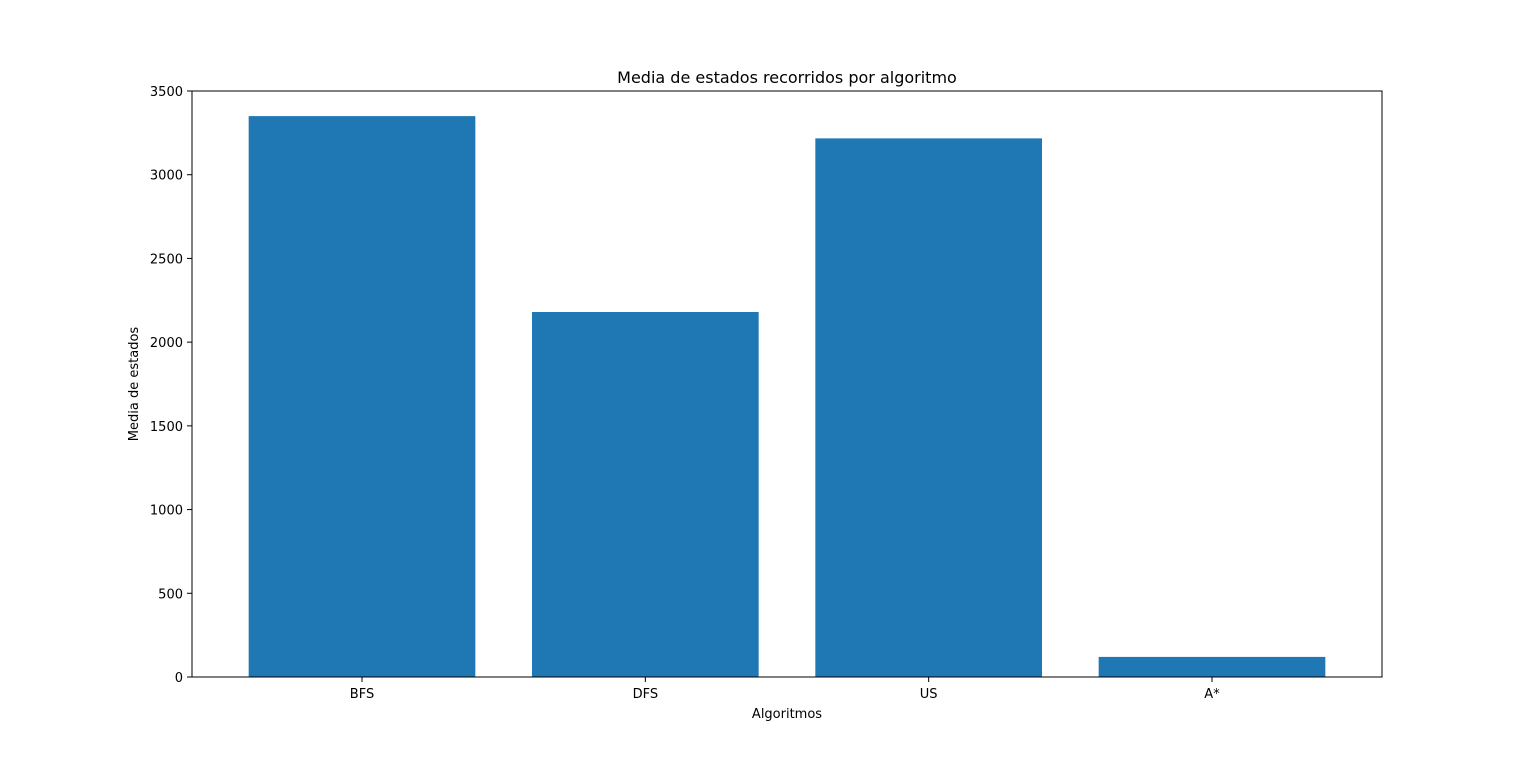  I want to click on y-tick-label: 500, so click(170, 594).